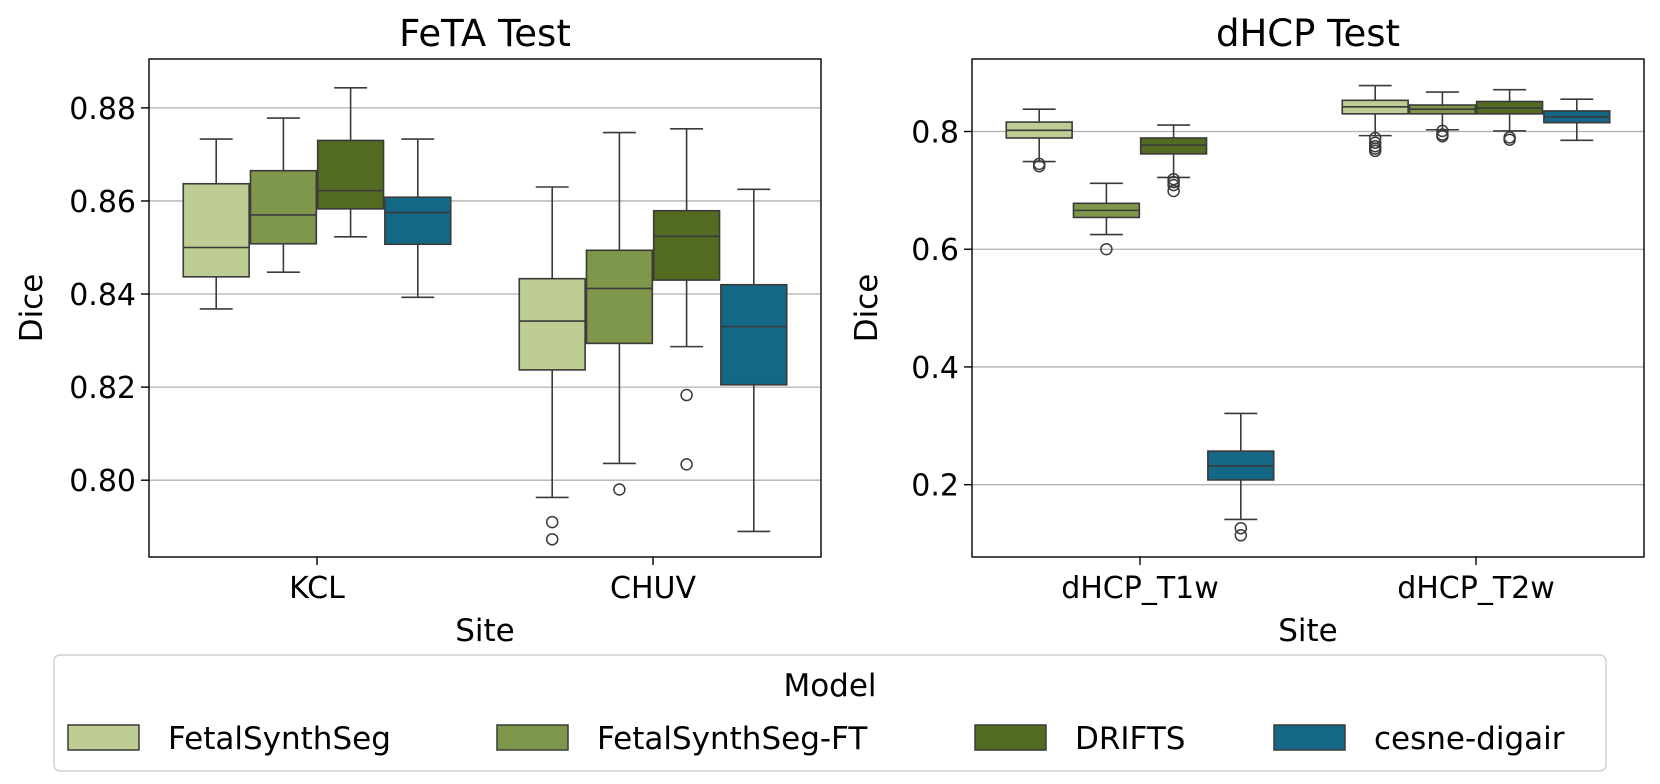 This screenshot has width=1660, height=784. Describe the element at coordinates (1509, 117) in the screenshot. I see `box-drifts-dhcp-t2w` at that location.